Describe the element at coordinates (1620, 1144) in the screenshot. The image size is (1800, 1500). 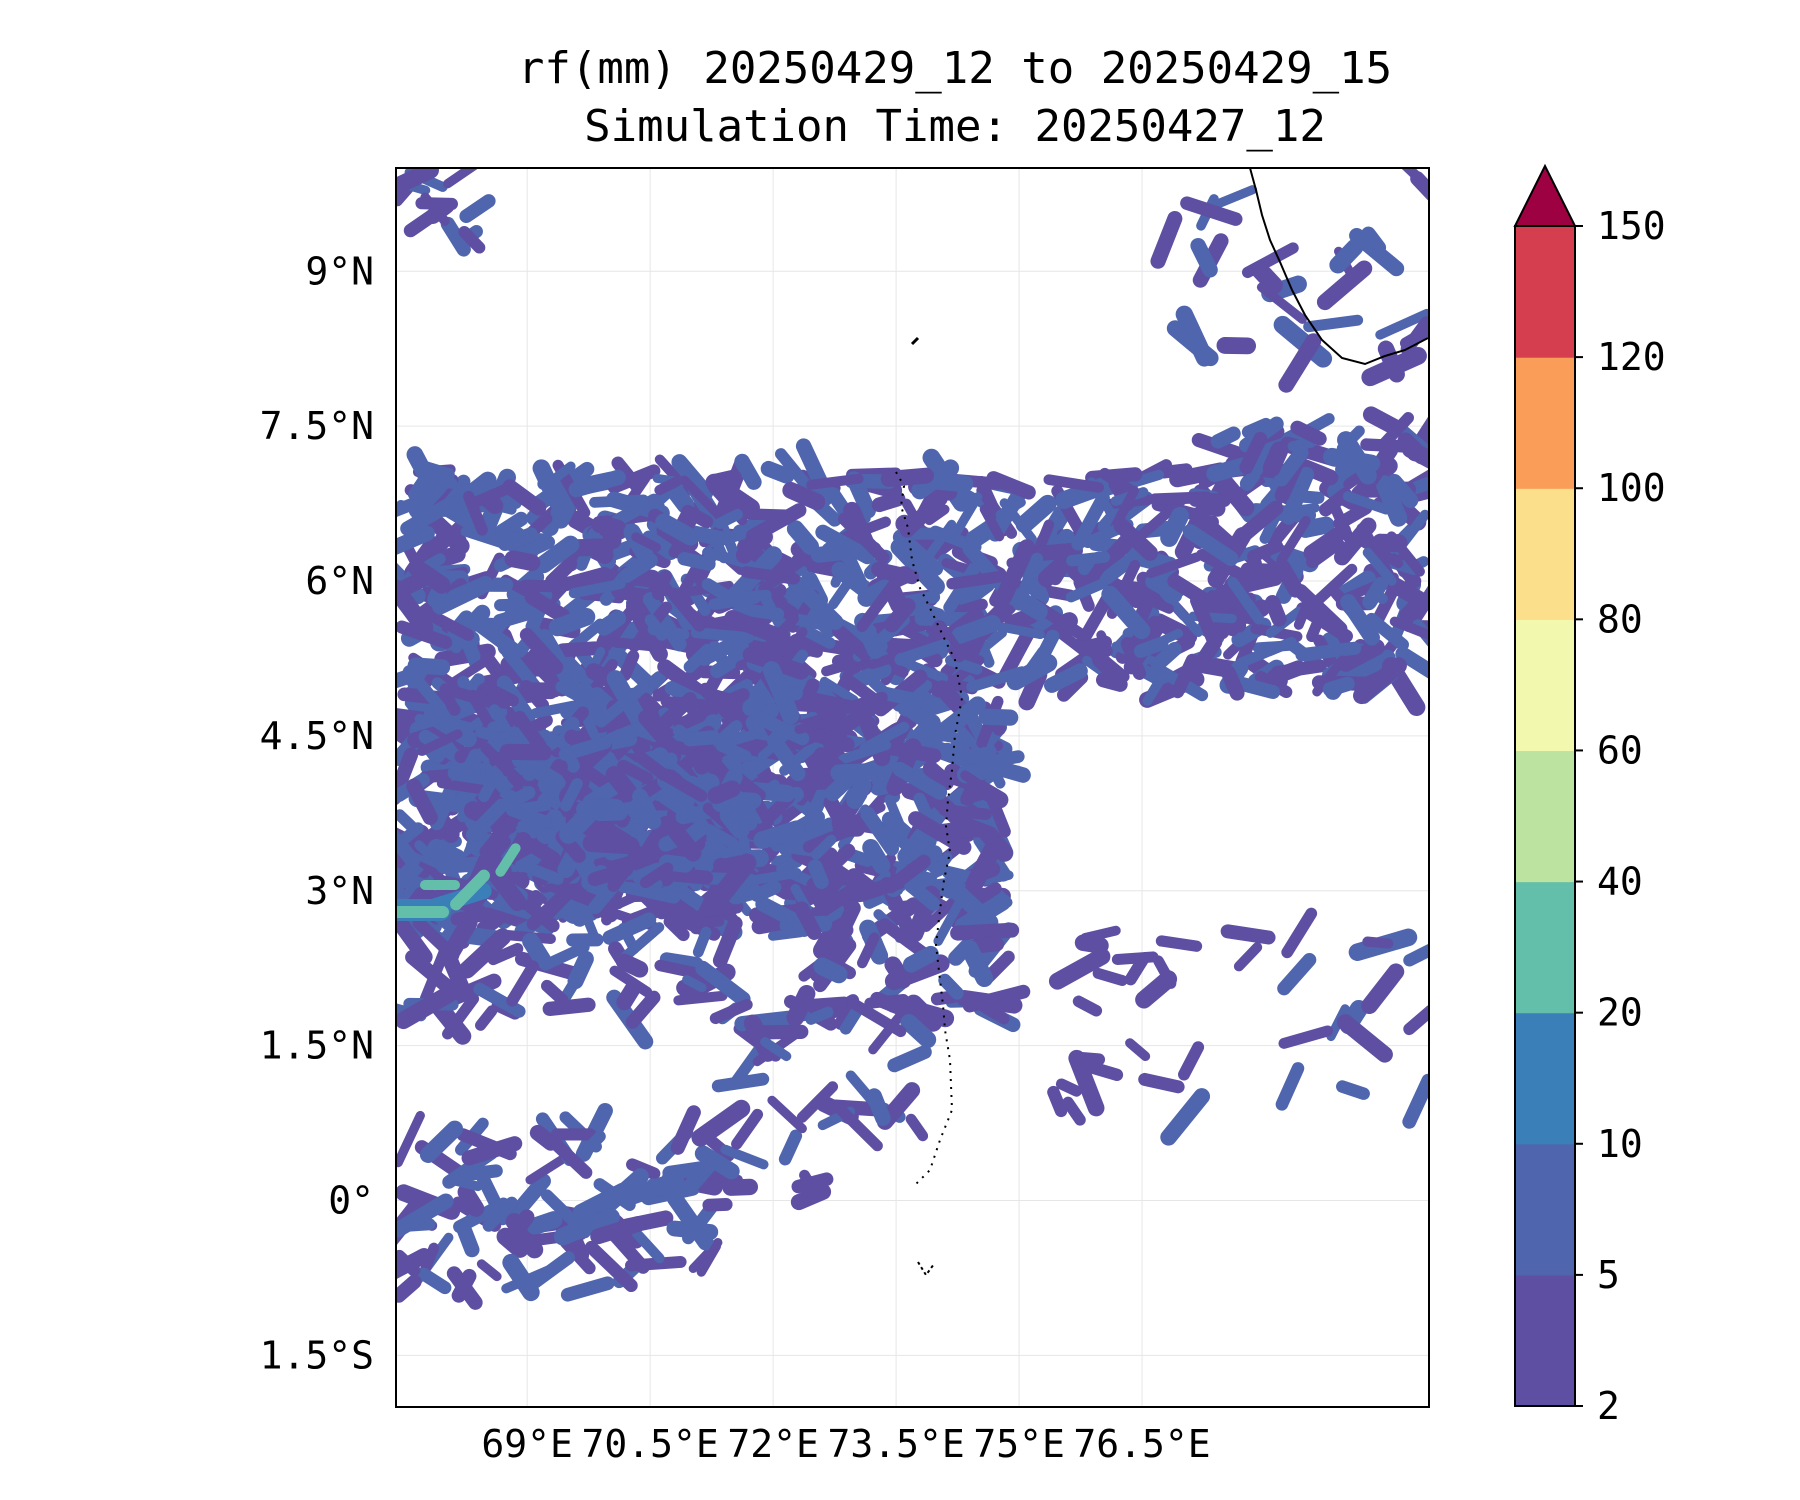
I see `colorbar-tick-label: 10` at that location.